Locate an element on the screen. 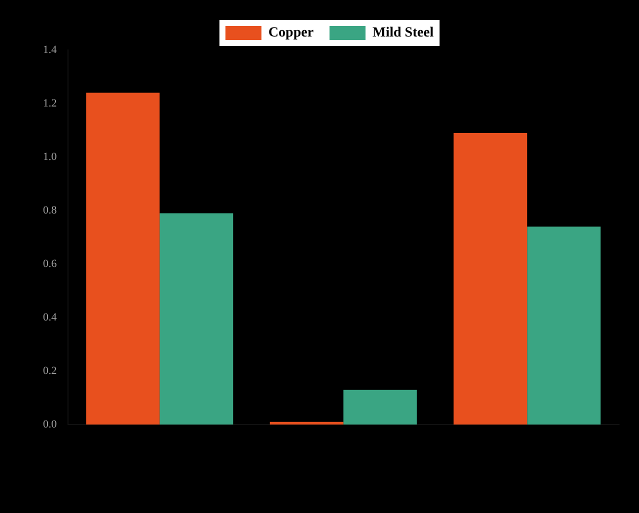  legend-label: Mild Steel is located at coordinates (403, 33).